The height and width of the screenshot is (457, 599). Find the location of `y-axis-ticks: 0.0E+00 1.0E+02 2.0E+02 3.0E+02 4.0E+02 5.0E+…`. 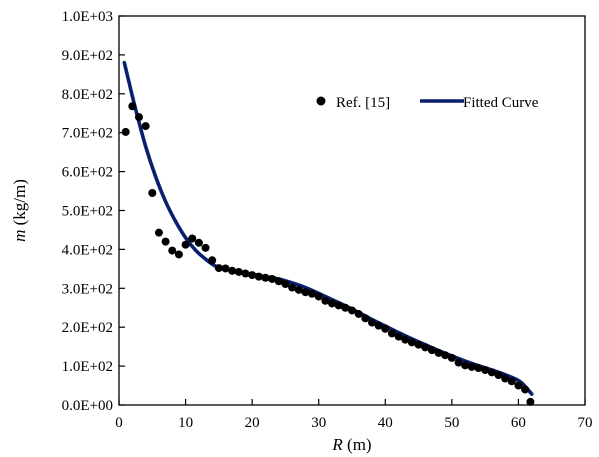

y-axis-ticks: 0.0E+00 1.0E+02 2.0E+02 3.0E+02 4.0E+02 5.0E+… is located at coordinates (93, 211).